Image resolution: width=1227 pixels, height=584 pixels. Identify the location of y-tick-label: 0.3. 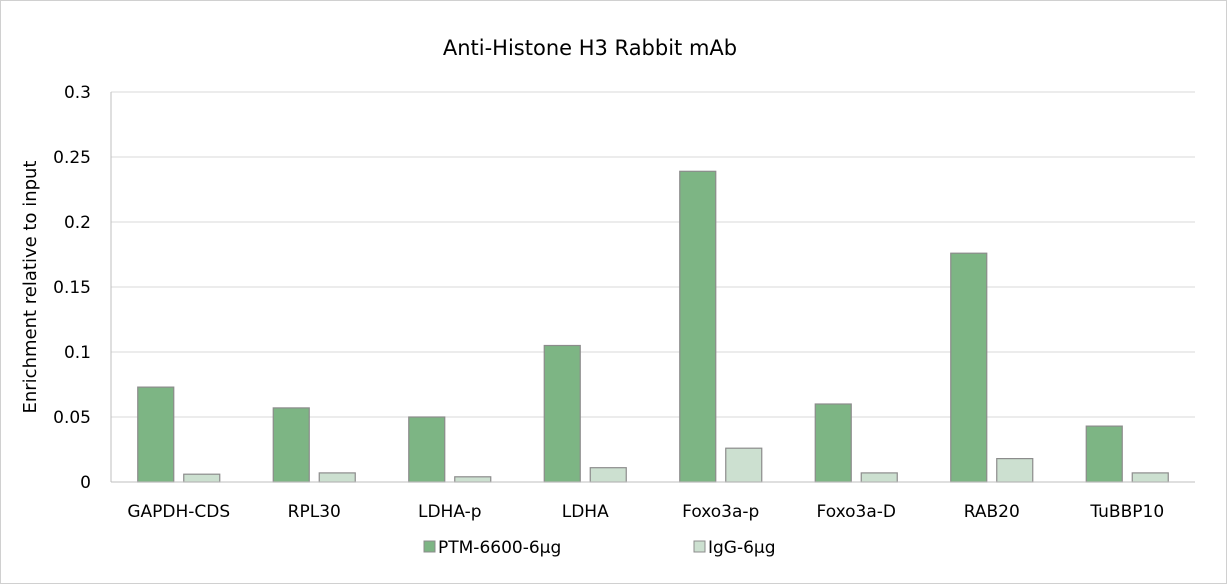
(77, 93).